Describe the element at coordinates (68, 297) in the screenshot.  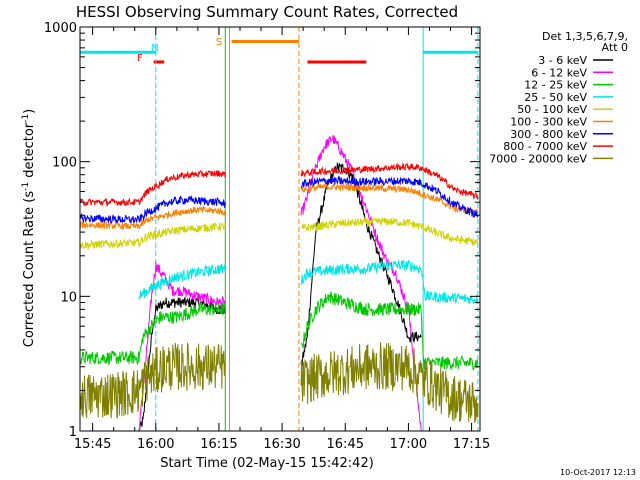
I see `y-tick-label-1: 10` at that location.